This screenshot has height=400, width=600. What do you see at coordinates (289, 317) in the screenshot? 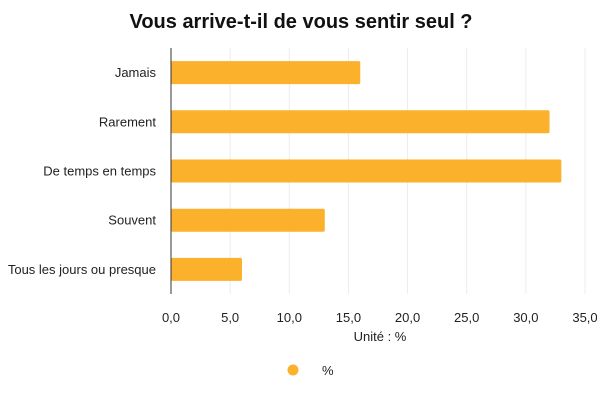
I see `x-tick-label: 10,0` at bounding box center [289, 317].